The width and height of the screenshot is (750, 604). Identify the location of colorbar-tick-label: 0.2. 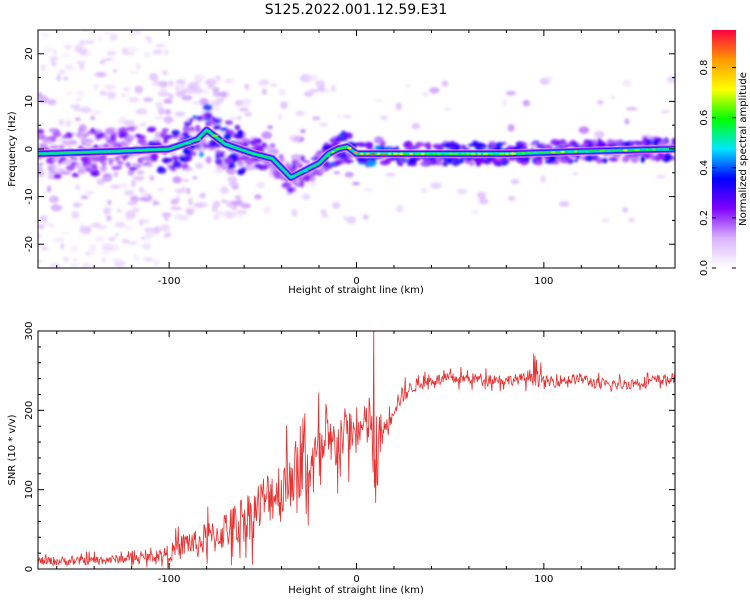
(704, 218).